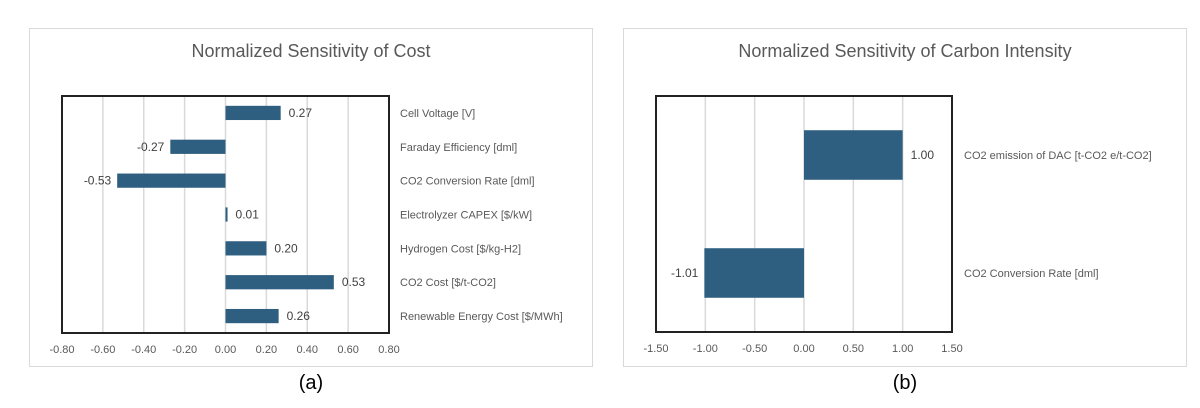 This screenshot has width=1200, height=408. What do you see at coordinates (655, 349) in the screenshot?
I see `x-tick-label: -1.50` at bounding box center [655, 349].